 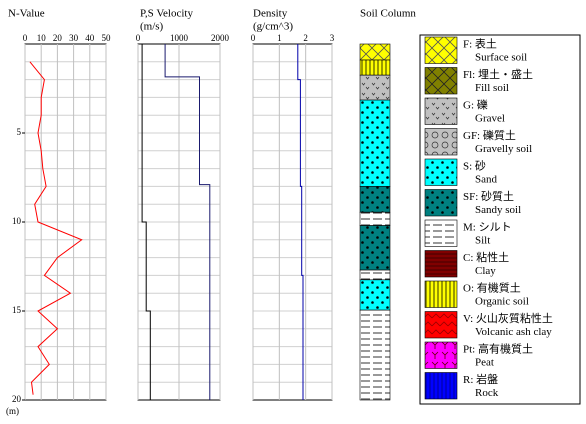 I want to click on legend-english: Clay, so click(x=485, y=271).